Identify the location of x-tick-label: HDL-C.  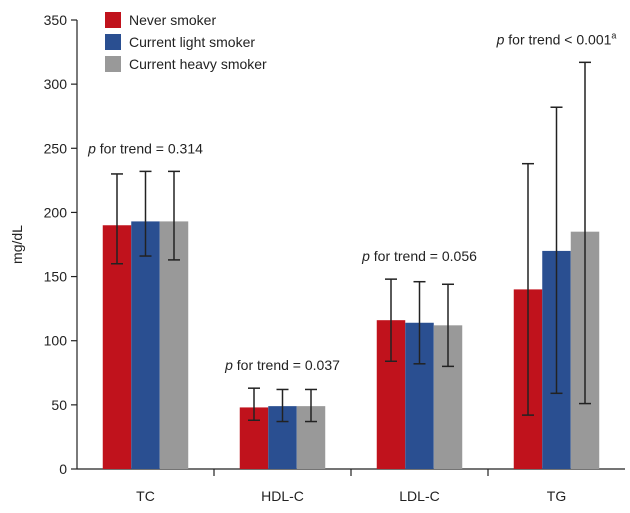
(282, 496).